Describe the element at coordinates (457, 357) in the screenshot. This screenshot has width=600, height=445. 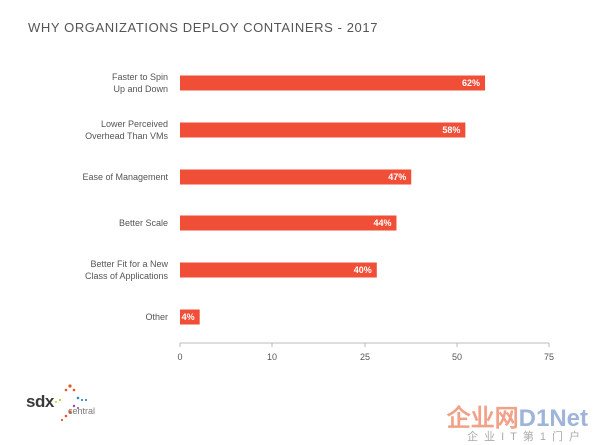
I see `x-tick-label-3: 50` at that location.